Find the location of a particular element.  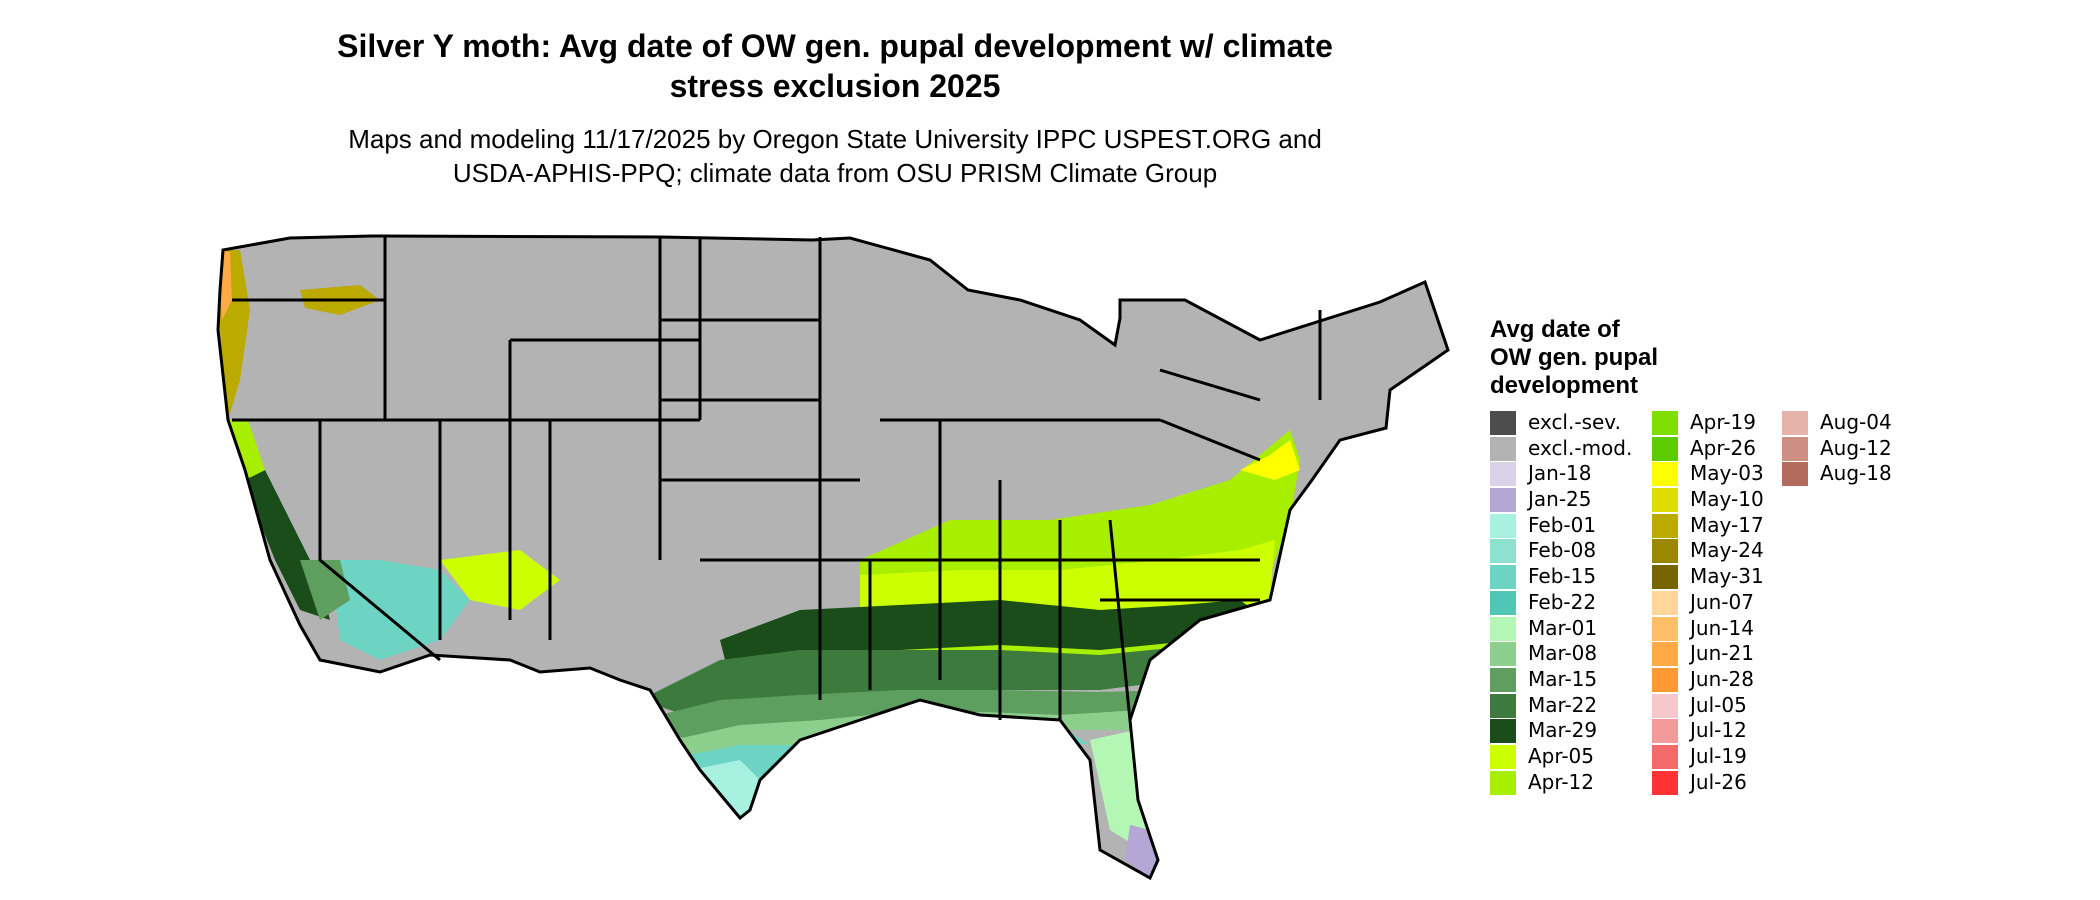

state-lines-central is located at coordinates (959, 468).